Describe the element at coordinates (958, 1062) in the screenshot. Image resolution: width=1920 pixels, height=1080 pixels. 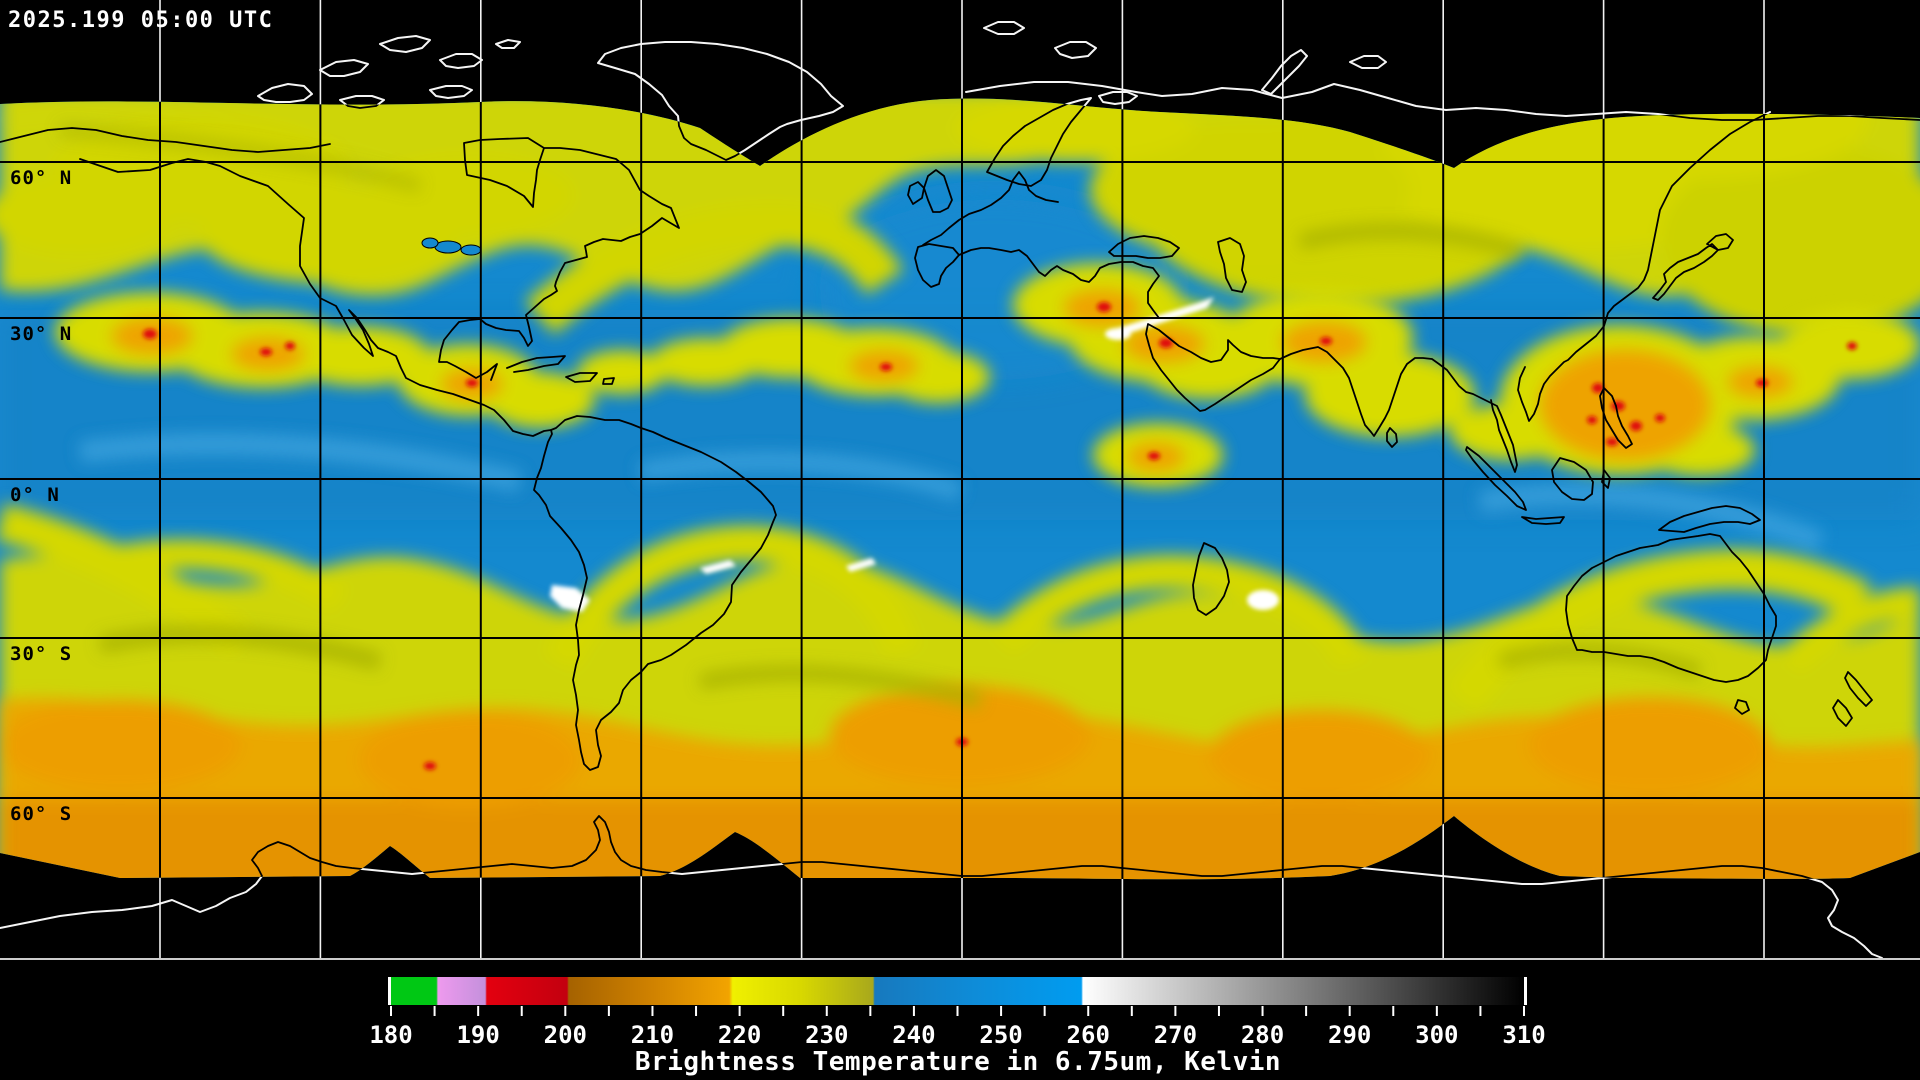
I see `colorbar-caption: Brightness Temperature in 6.75um, Kelvin` at that location.